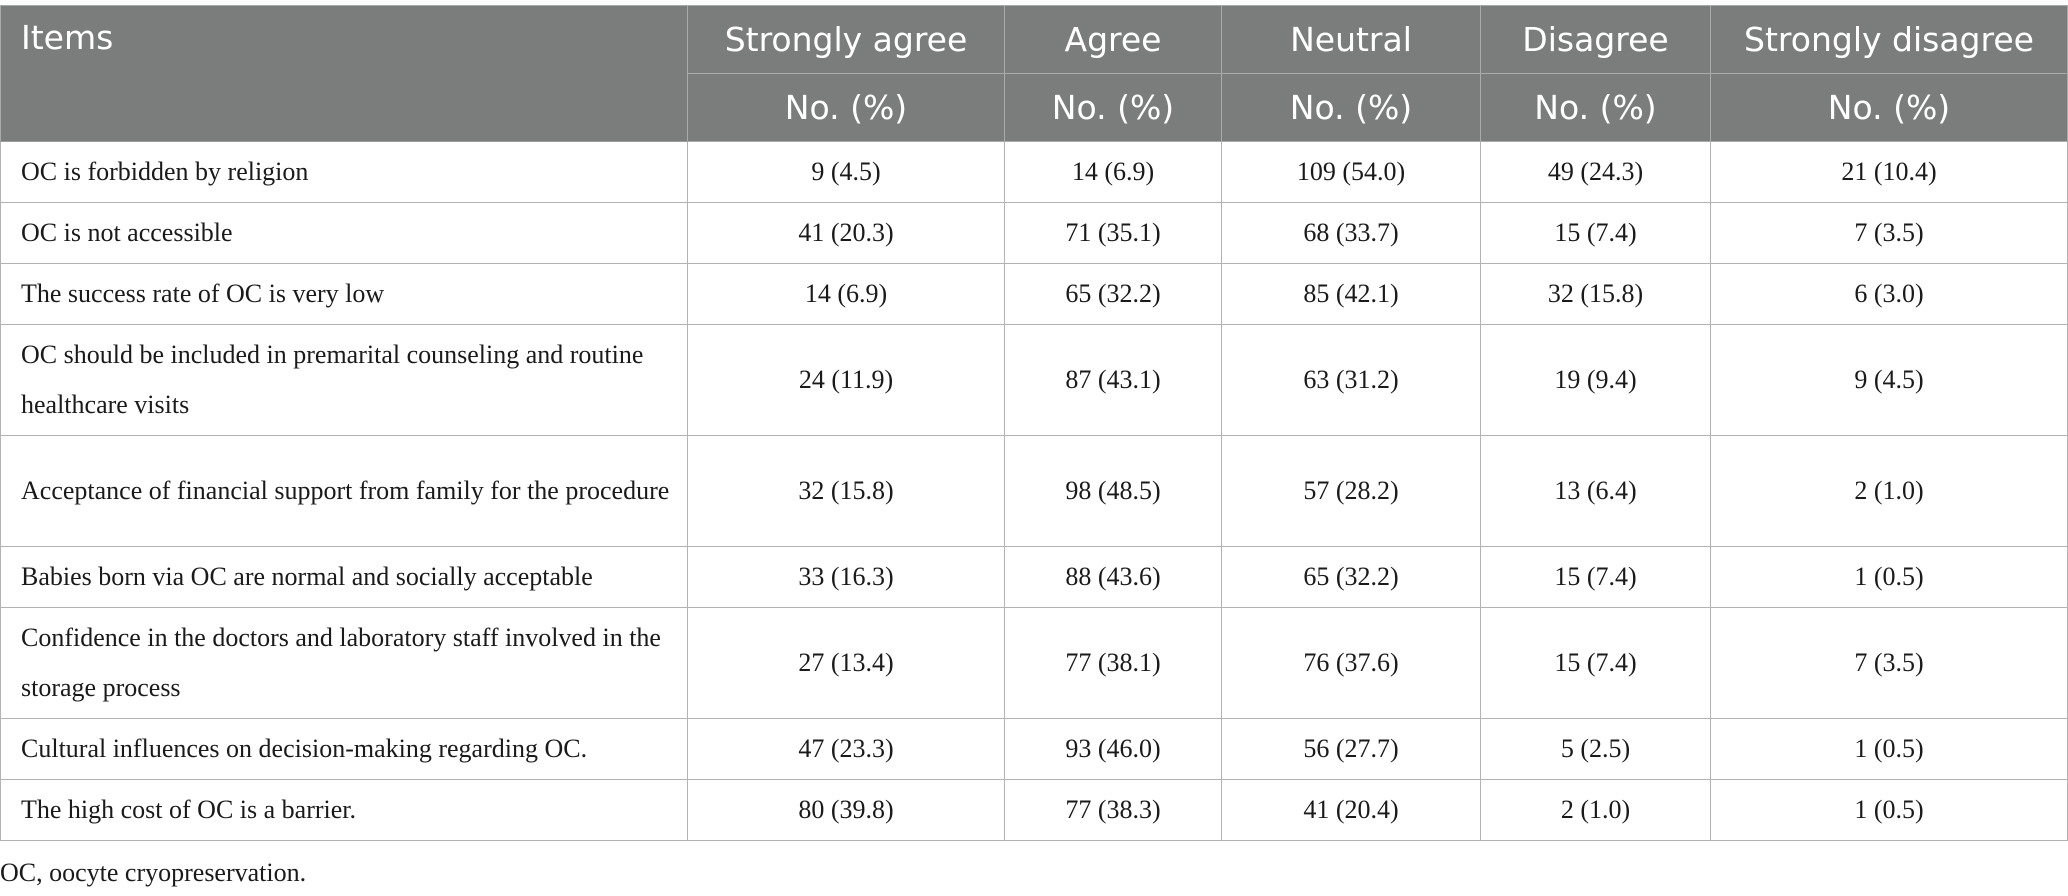  What do you see at coordinates (1351, 577) in the screenshot?
I see `cell-neutral: 65 (32.2)` at bounding box center [1351, 577].